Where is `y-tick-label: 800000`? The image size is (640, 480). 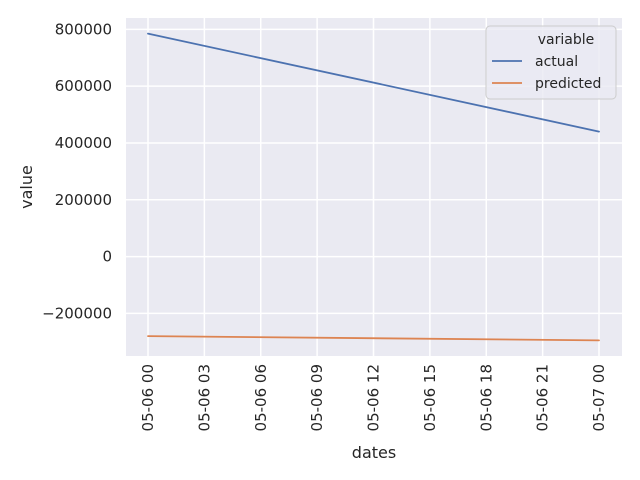 y-tick-label: 800000 is located at coordinates (83, 29).